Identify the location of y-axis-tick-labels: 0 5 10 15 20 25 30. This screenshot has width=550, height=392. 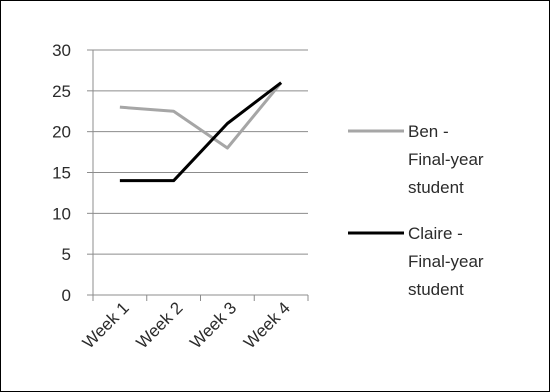
(61, 173).